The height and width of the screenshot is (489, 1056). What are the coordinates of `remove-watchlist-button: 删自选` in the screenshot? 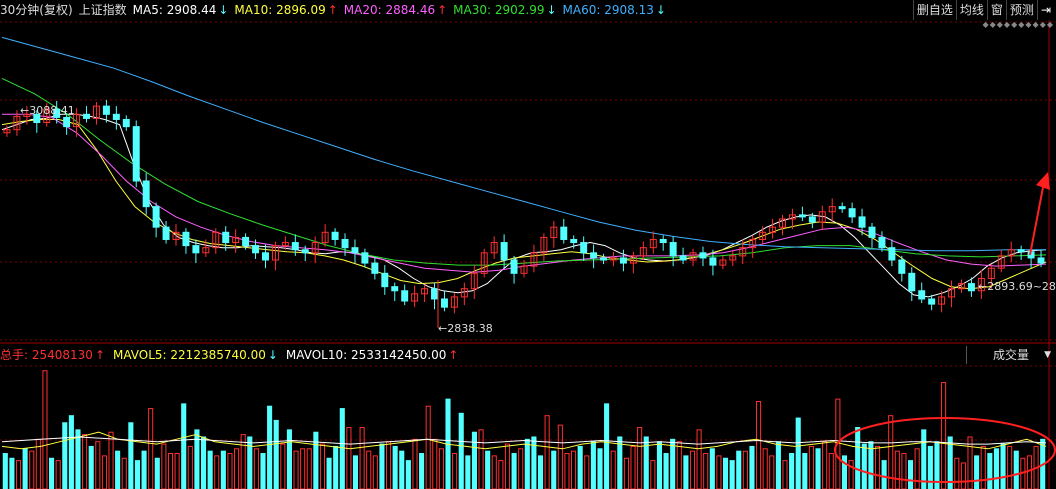 It's located at (934, 10).